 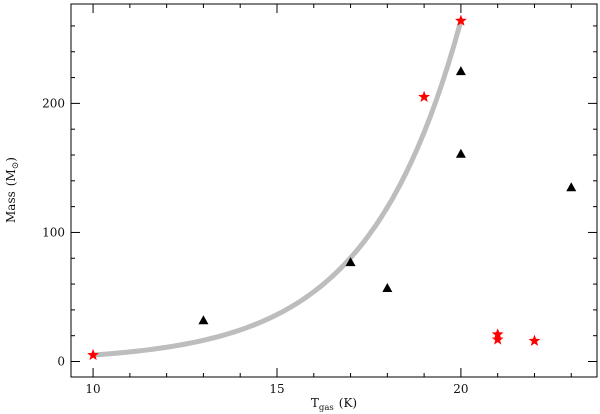 I want to click on x-tick-label: 20, so click(x=460, y=389).